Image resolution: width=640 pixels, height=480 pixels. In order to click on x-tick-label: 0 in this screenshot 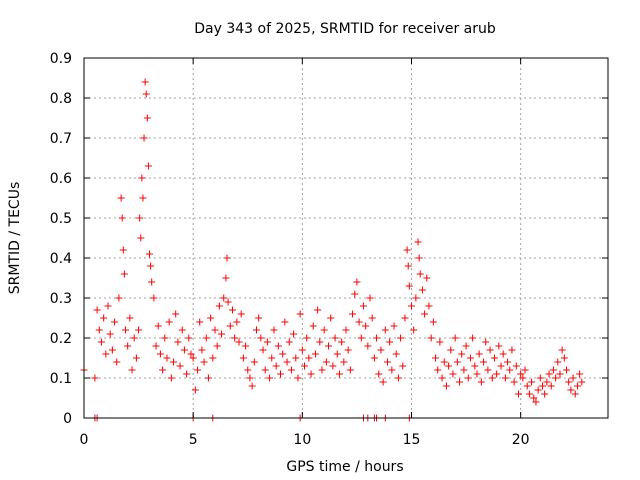, I will do `click(84, 440)`.